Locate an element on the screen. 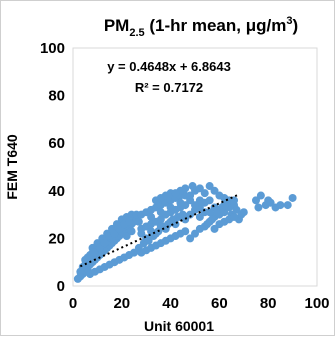  y-tick-label: 20 is located at coordinates (56, 238).